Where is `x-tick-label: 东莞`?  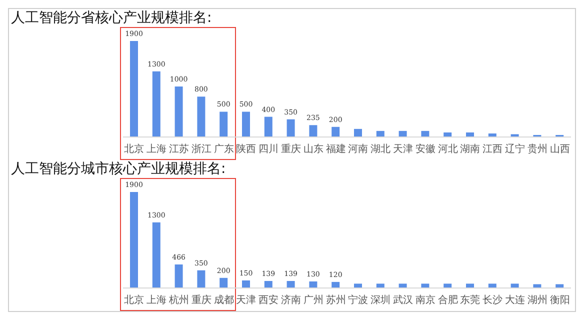
x-tick-label: 东莞 is located at coordinates (470, 300).